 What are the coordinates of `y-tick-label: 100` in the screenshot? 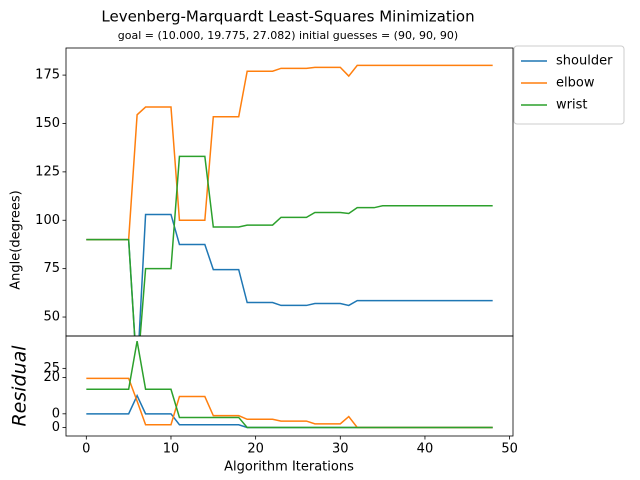 It's located at (47, 220).